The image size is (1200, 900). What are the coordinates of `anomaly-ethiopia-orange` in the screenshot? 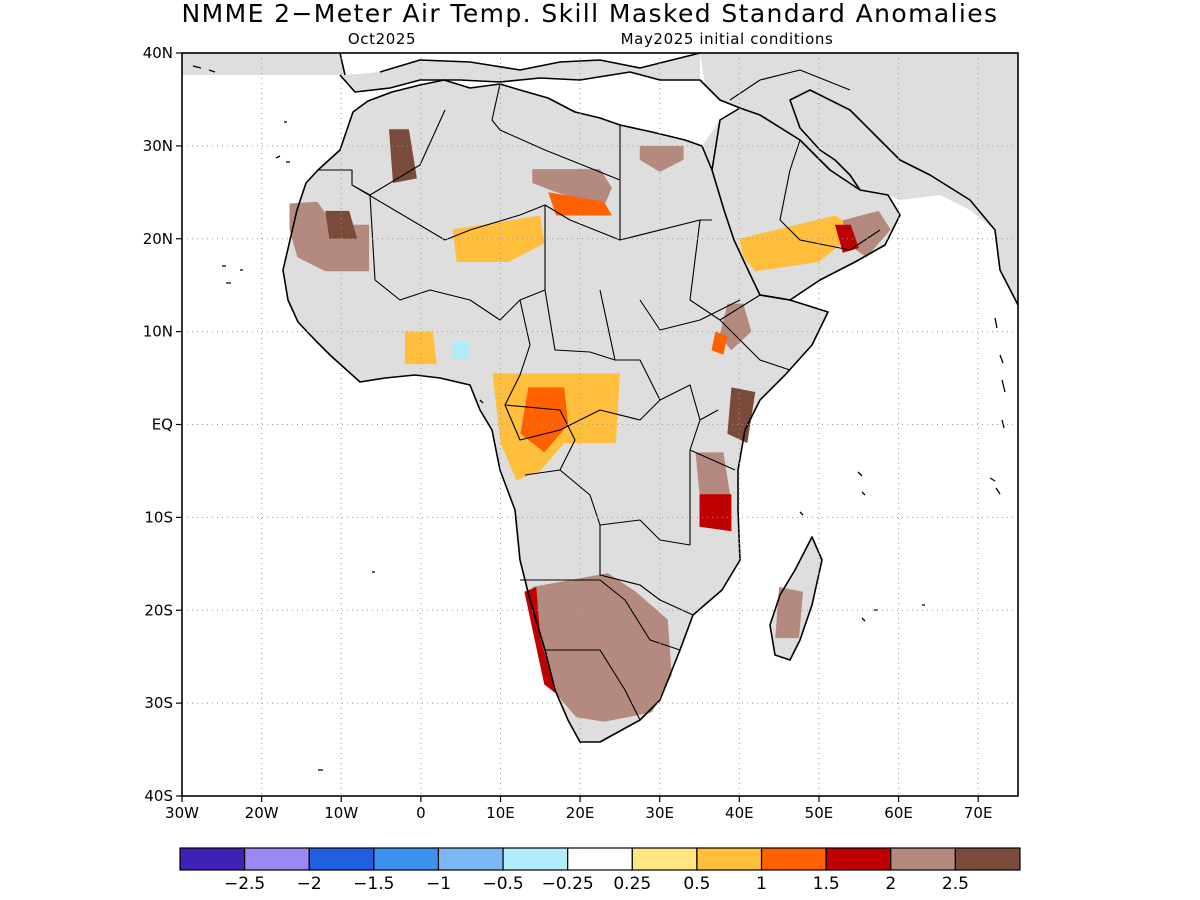 It's located at (719, 343).